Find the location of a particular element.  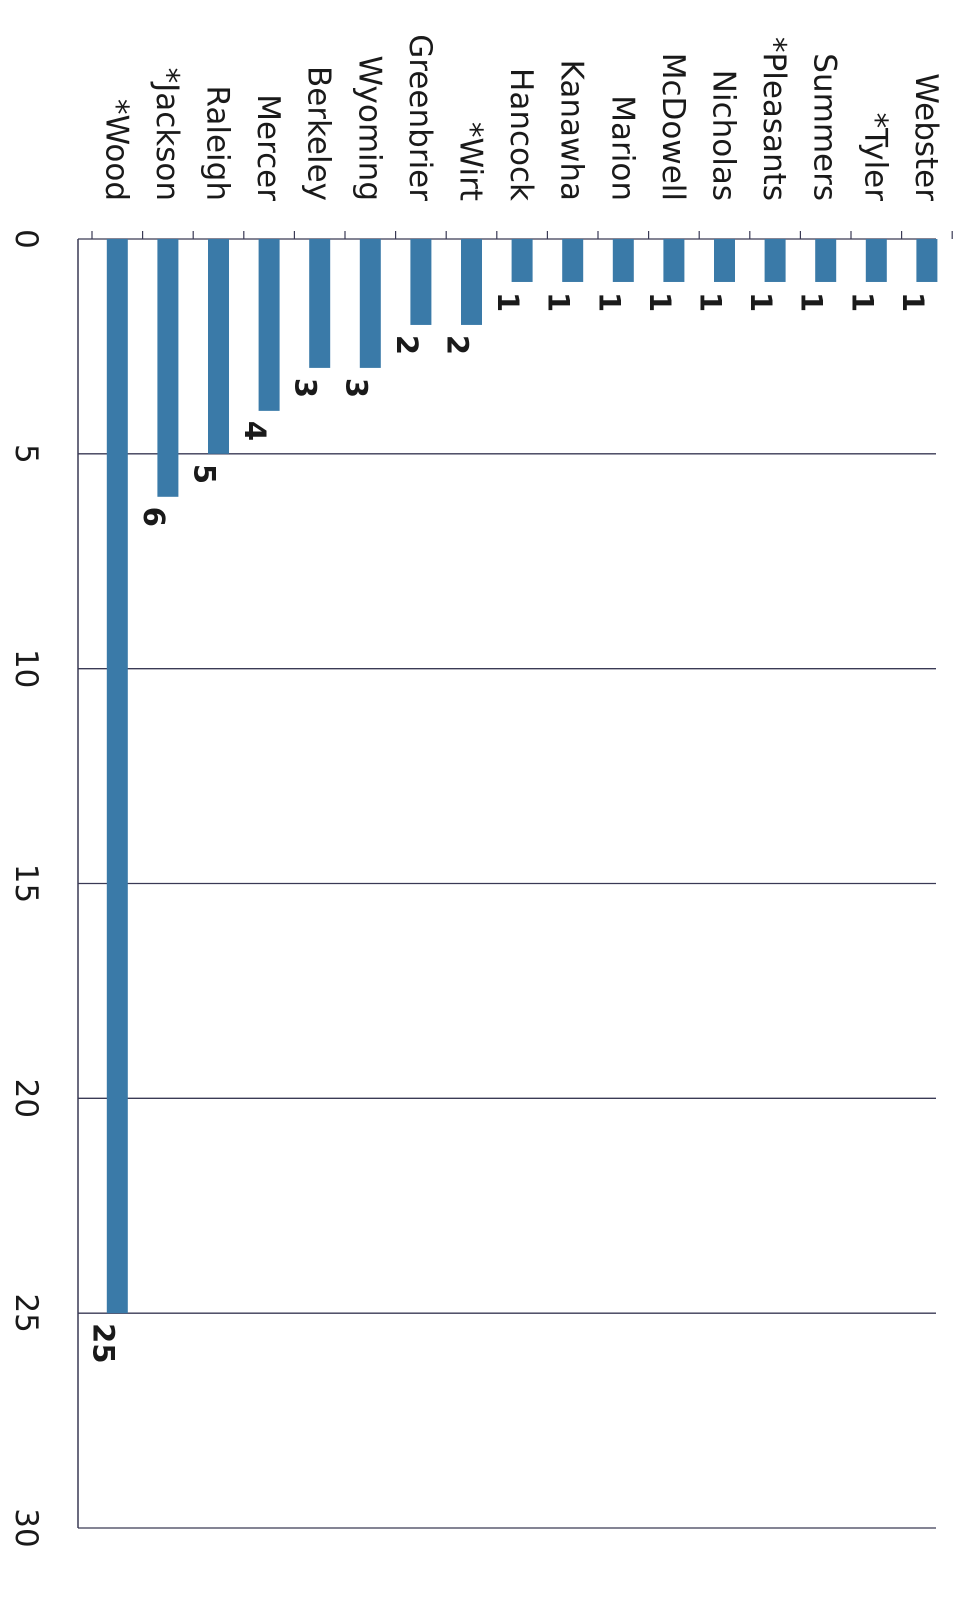

category-label: *Tyler is located at coordinates (875, 157).